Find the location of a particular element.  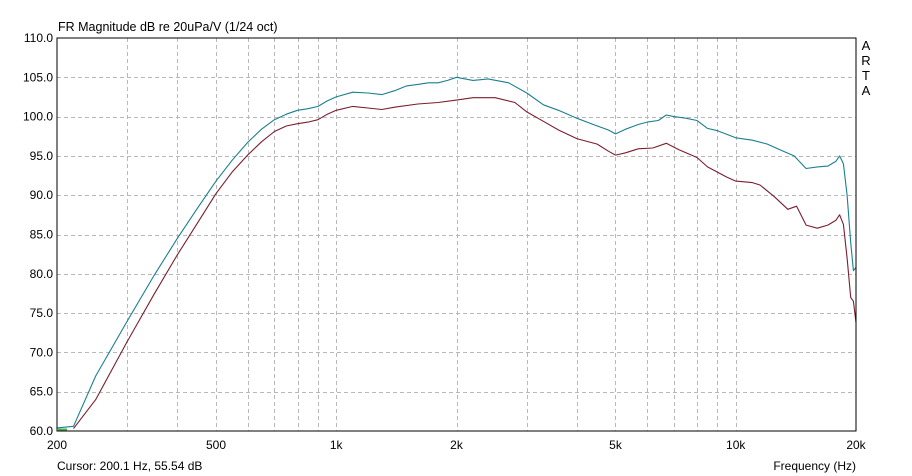

arta-letter: T is located at coordinates (866, 75).